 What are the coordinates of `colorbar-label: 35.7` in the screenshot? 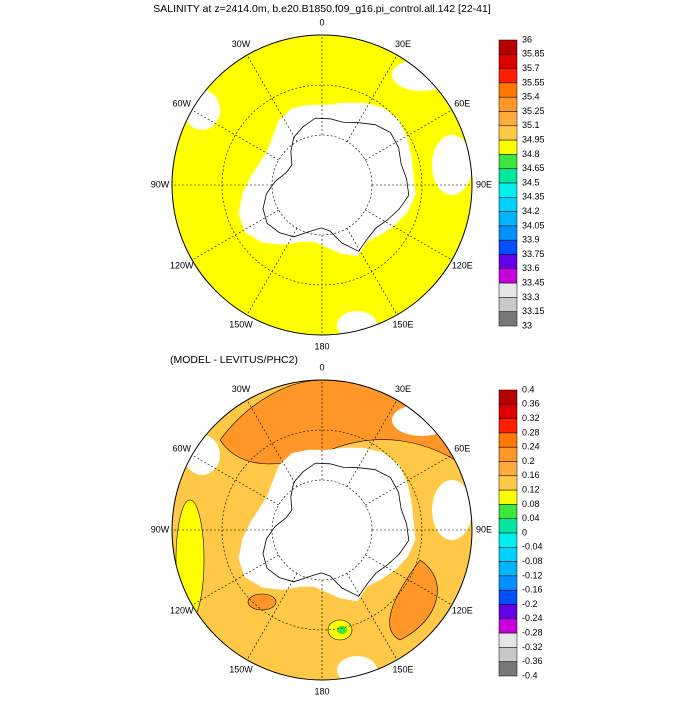 It's located at (531, 68).